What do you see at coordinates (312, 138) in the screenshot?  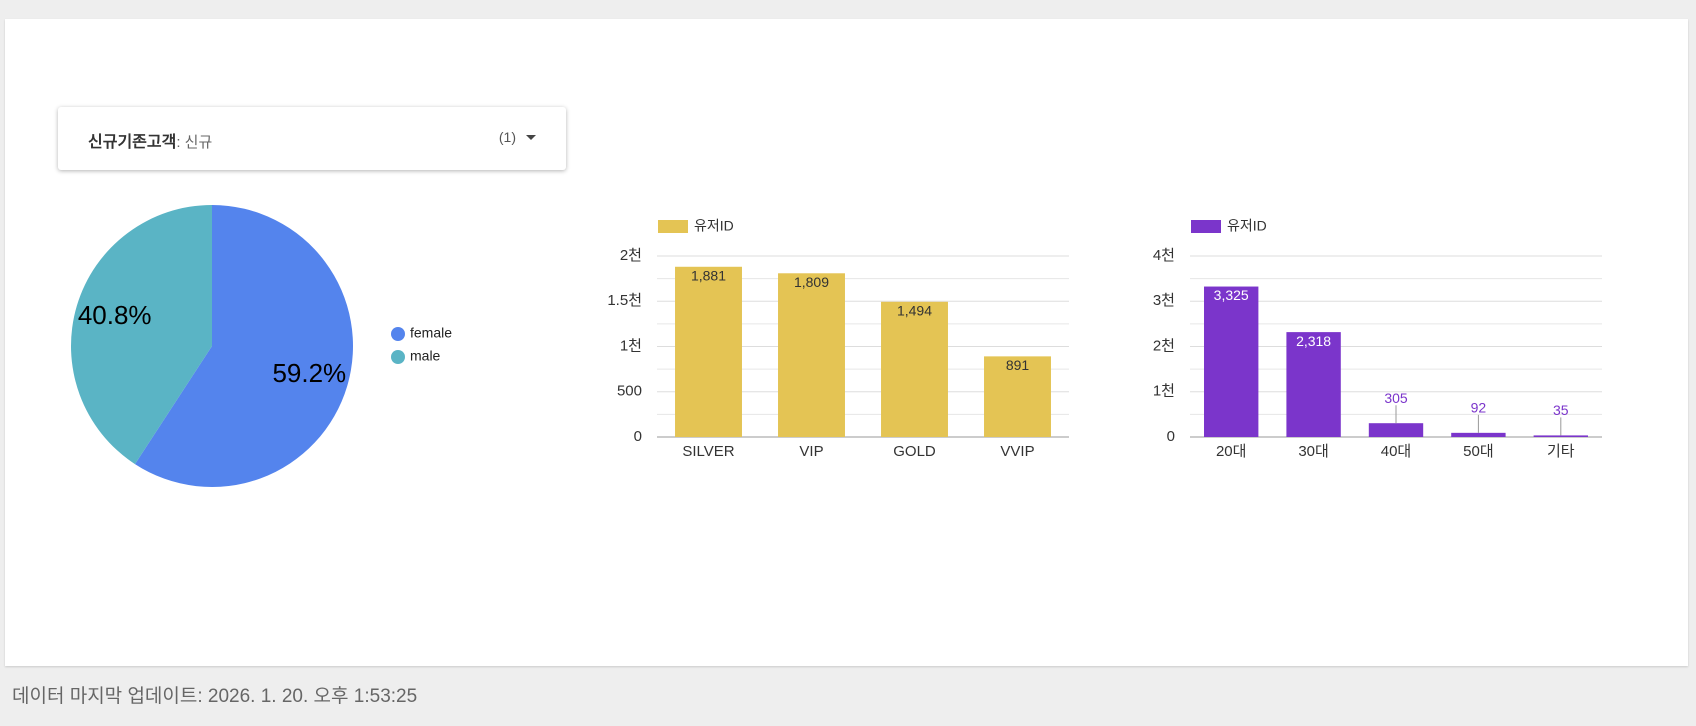 I see `filter-control: 신규기존고객: 신규 (1)` at bounding box center [312, 138].